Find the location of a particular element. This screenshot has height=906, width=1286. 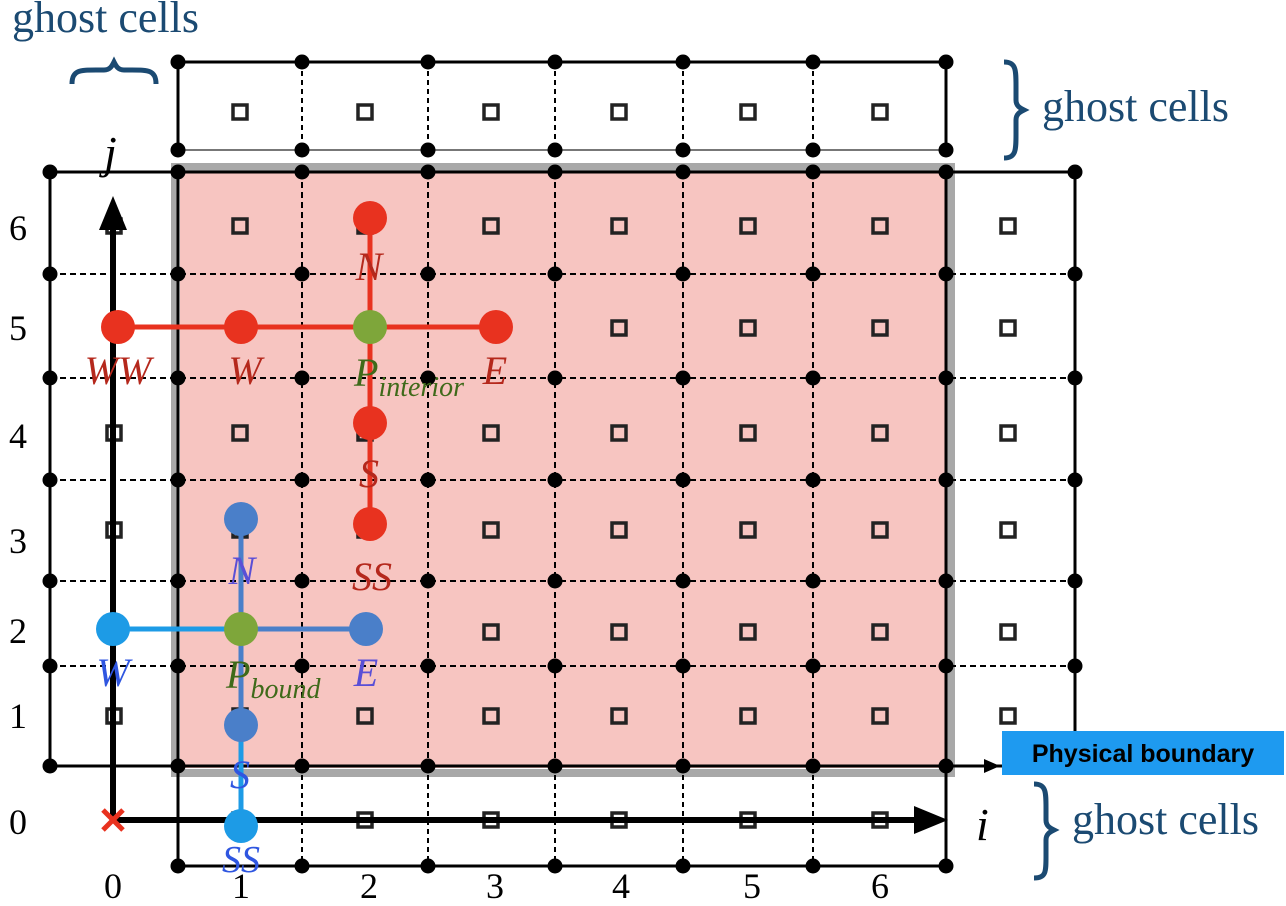

axis-label-j: j is located at coordinates (108, 152).